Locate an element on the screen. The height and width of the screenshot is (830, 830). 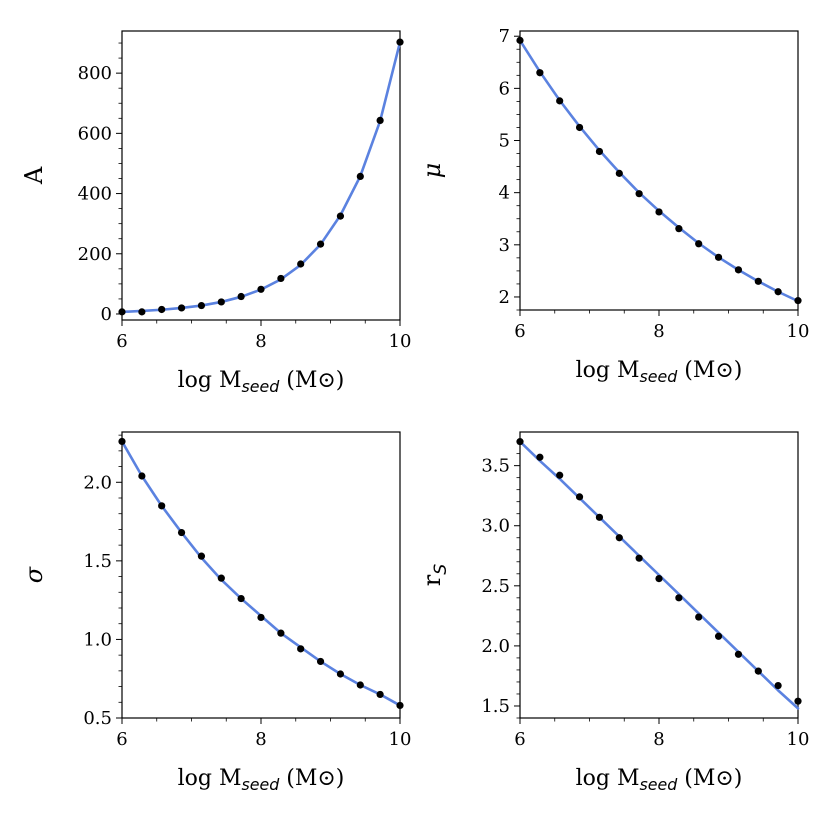
y-axis-label: A is located at coordinates (34, 175).